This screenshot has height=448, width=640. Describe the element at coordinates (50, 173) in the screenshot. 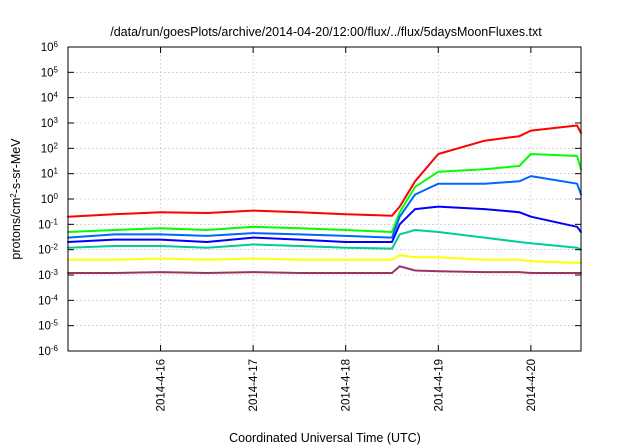

I see `y-tick-label: 10¹` at that location.